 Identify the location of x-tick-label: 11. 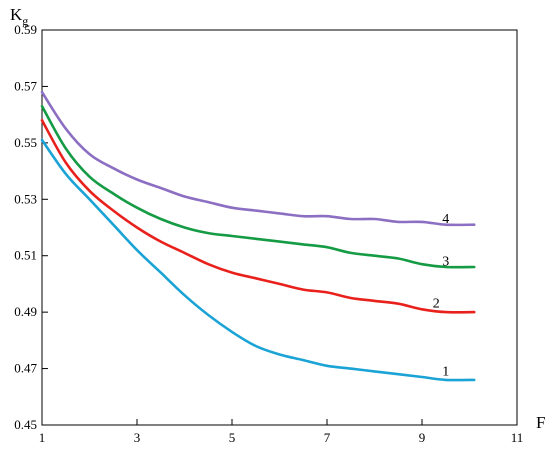
(517, 437).